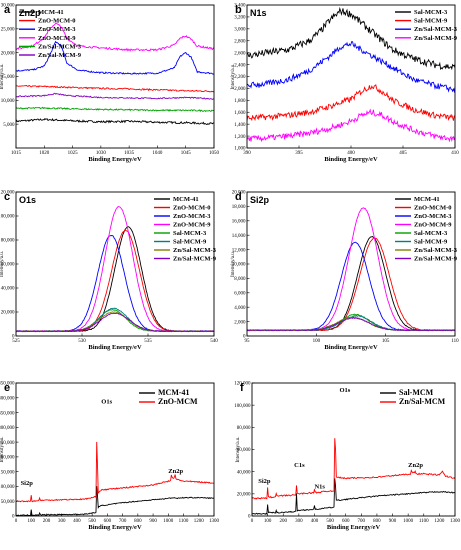 The height and width of the screenshot is (550, 461). I want to click on legend-entry: Sal-MCM-9, so click(431, 21).